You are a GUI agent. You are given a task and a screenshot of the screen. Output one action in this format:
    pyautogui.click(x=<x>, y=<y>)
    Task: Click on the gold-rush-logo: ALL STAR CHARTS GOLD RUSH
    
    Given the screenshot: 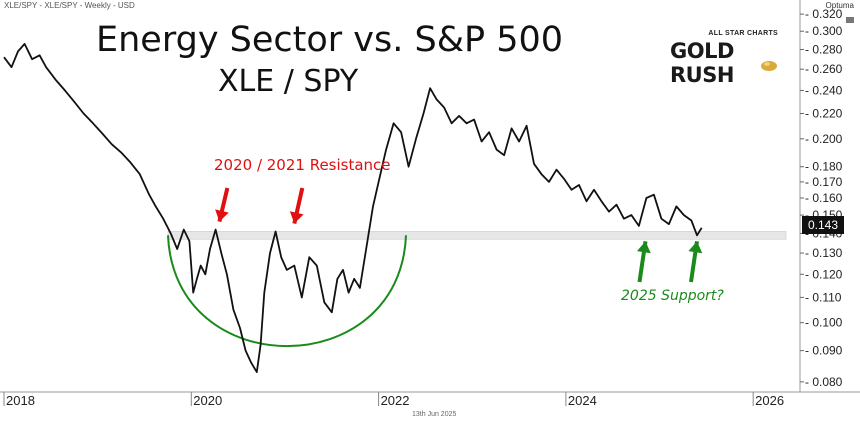 What is the action you would take?
    pyautogui.click(x=727, y=58)
    